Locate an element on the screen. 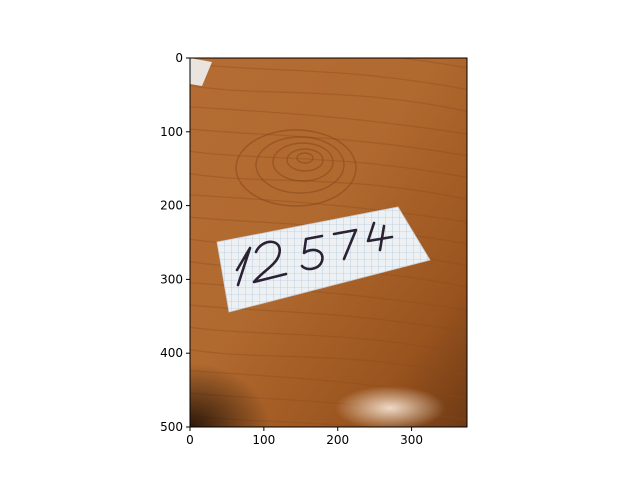 The width and height of the screenshot is (640, 480). wood-knot is located at coordinates (296, 168).